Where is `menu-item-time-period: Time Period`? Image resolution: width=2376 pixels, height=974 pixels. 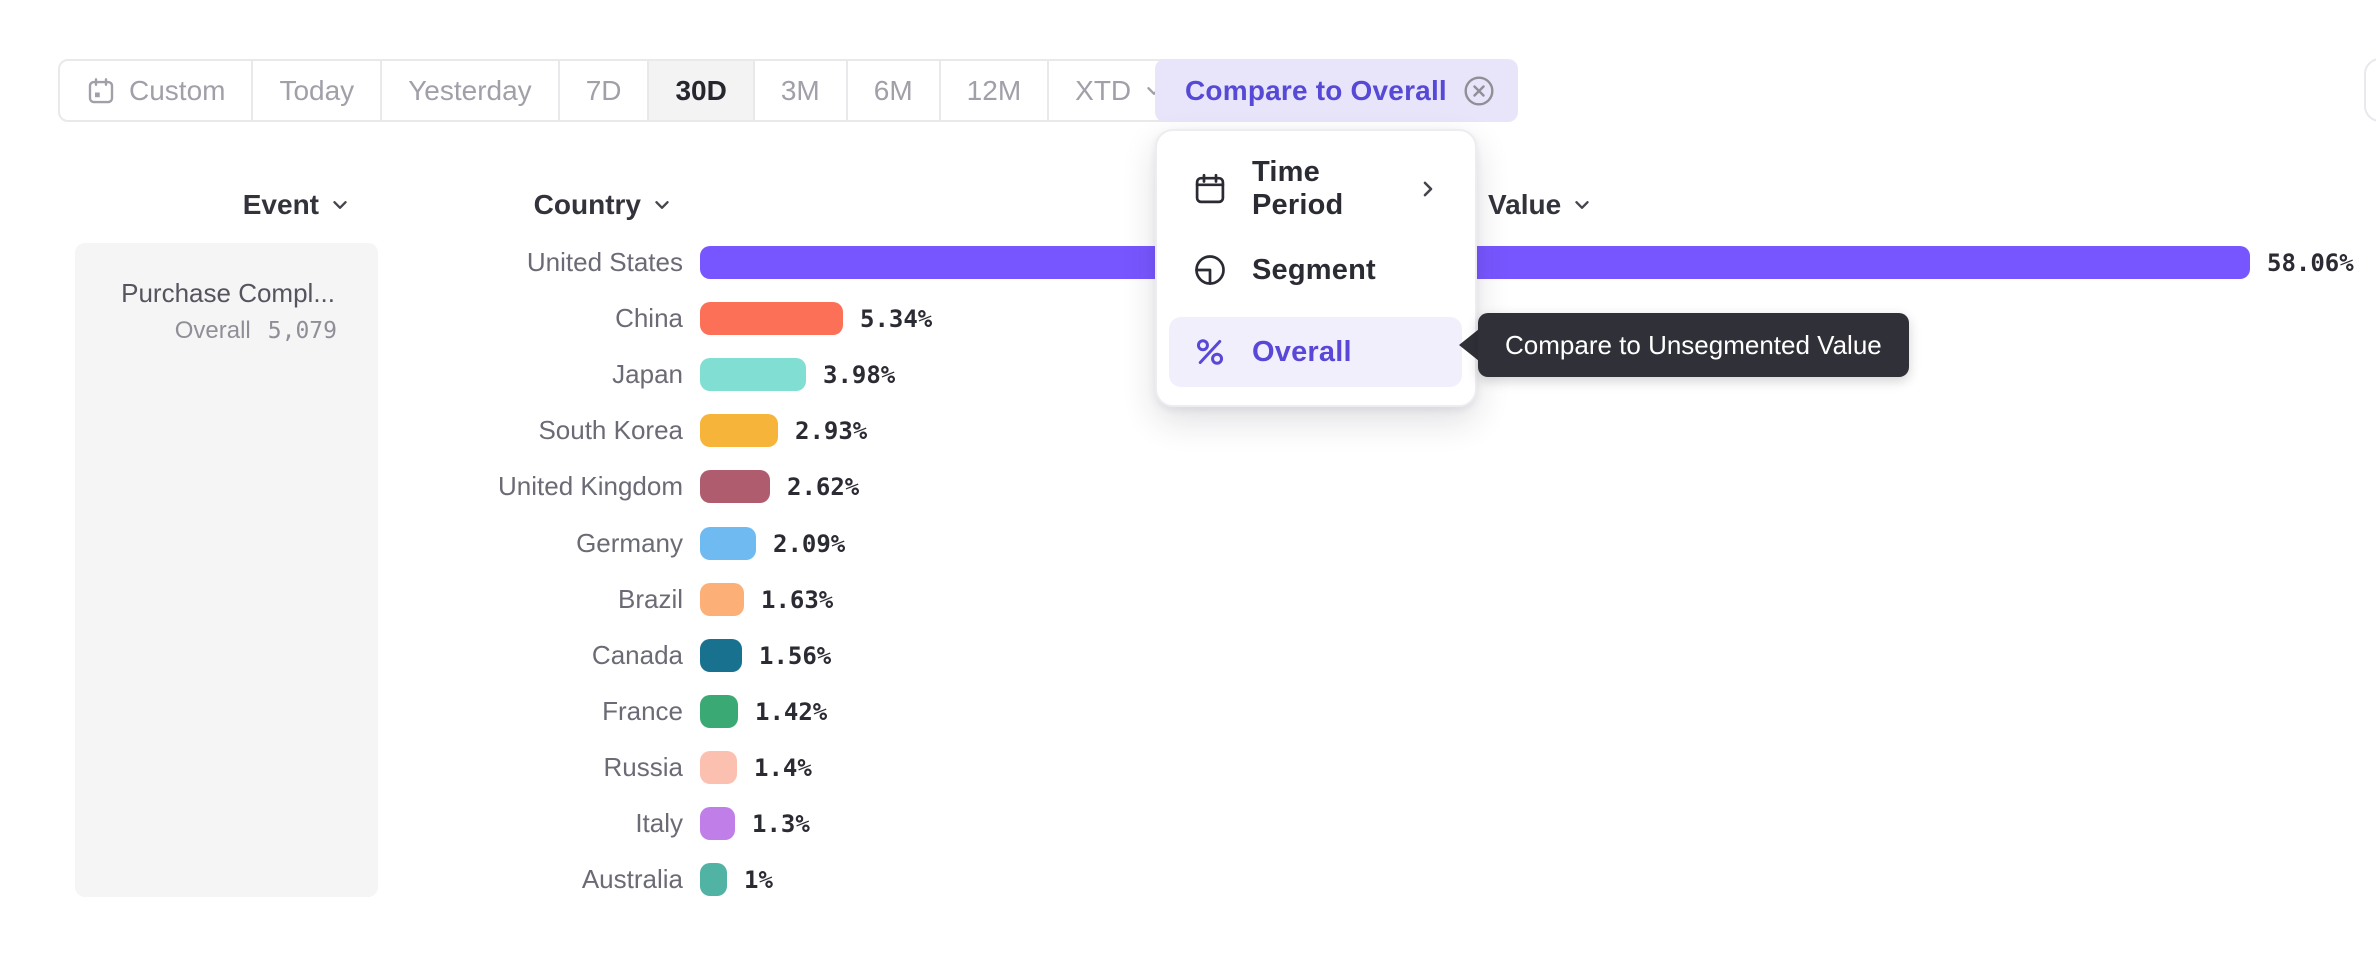 menu-item-time-period: Time Period is located at coordinates (1315, 189).